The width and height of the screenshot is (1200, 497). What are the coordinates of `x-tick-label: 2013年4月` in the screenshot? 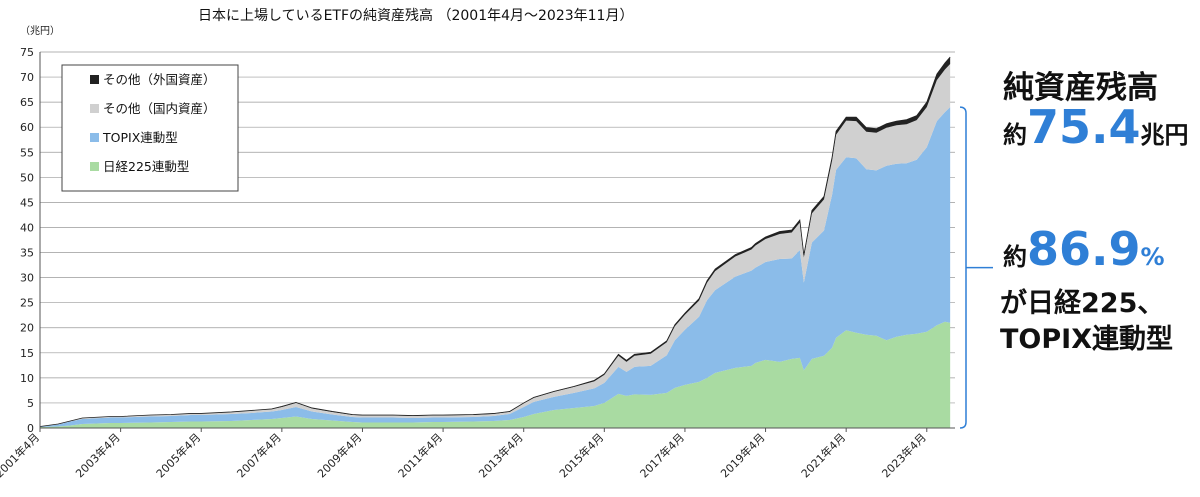 It's located at (501, 455).